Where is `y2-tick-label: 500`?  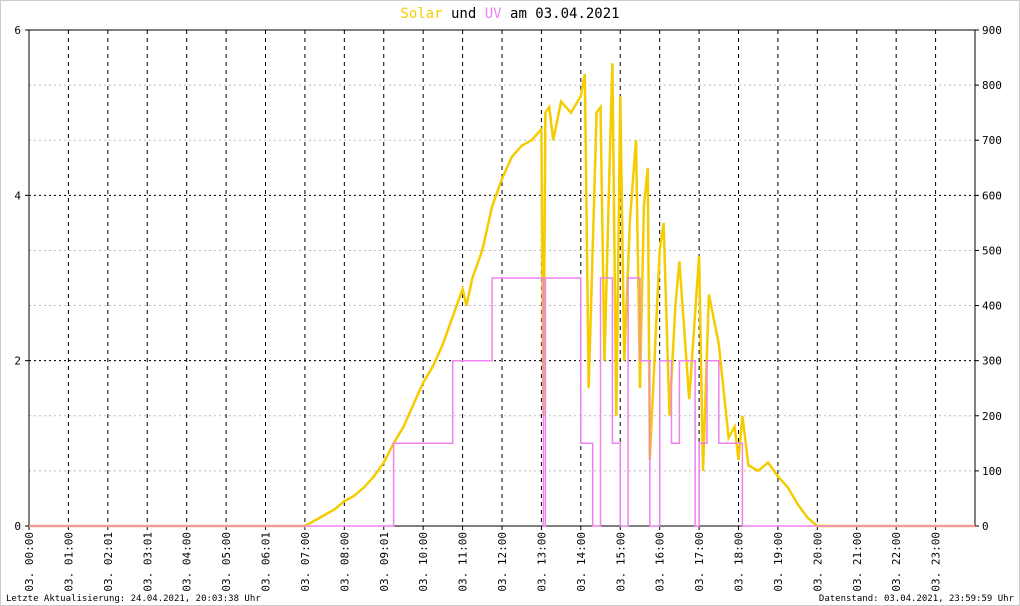 y2-tick-label: 500 is located at coordinates (992, 250).